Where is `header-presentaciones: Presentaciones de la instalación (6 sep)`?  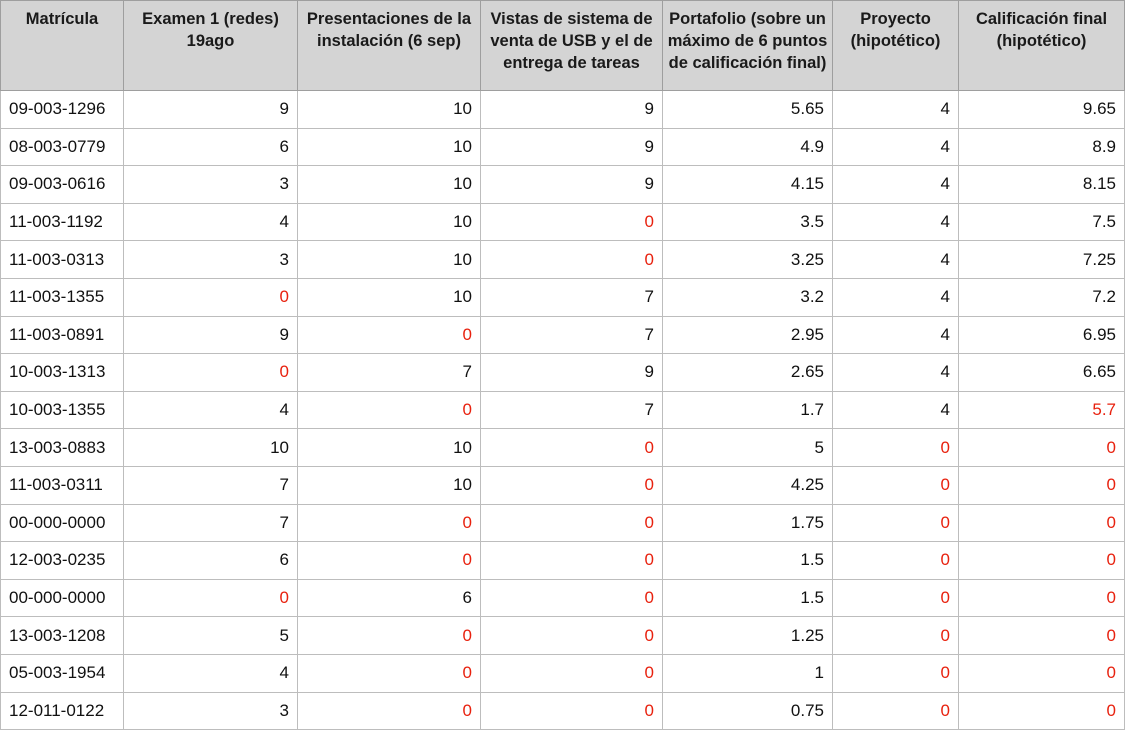 header-presentaciones: Presentaciones de la instalación (6 sep) is located at coordinates (389, 45).